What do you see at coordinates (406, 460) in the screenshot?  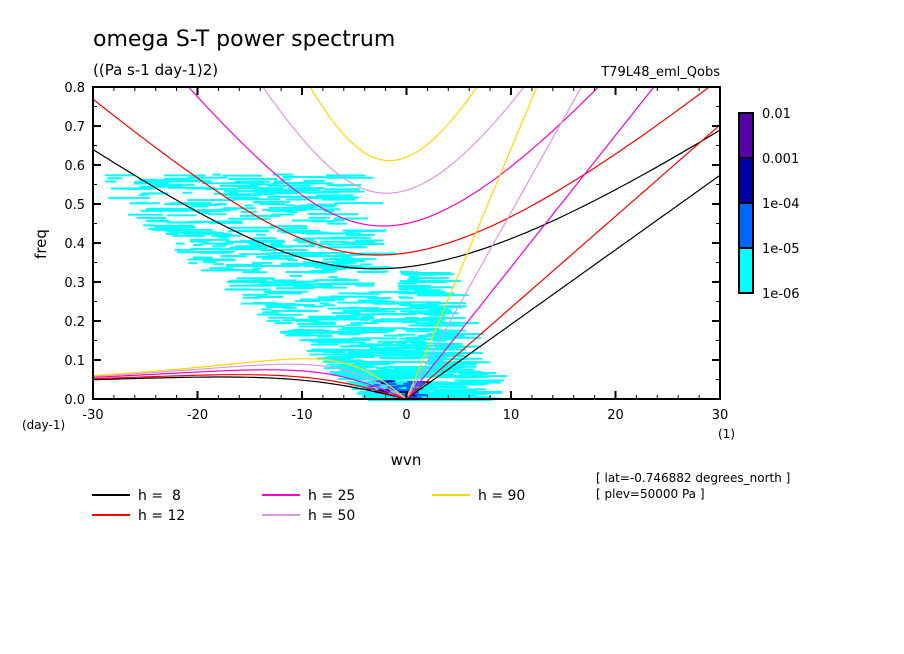 I see `x-axis-label: wvn` at bounding box center [406, 460].